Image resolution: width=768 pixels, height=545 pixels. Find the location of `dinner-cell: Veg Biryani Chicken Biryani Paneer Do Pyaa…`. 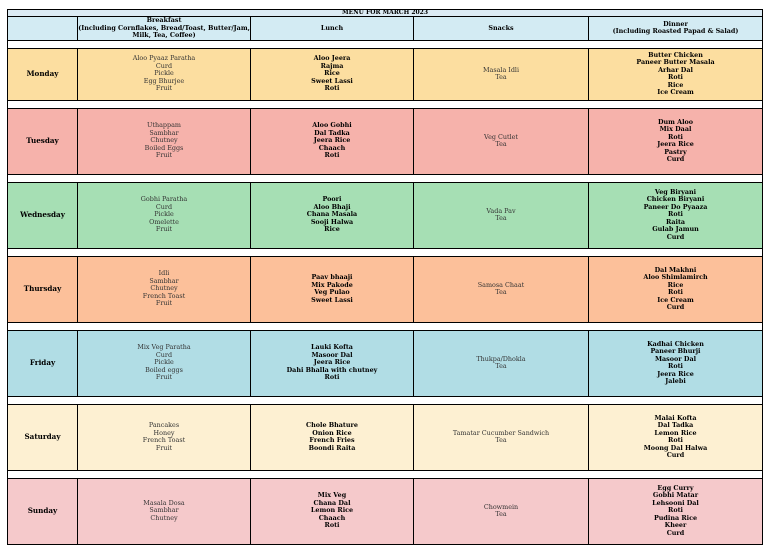

dinner-cell: Veg Biryani Chicken Biryani Paneer Do Pyaa… is located at coordinates (675, 215).